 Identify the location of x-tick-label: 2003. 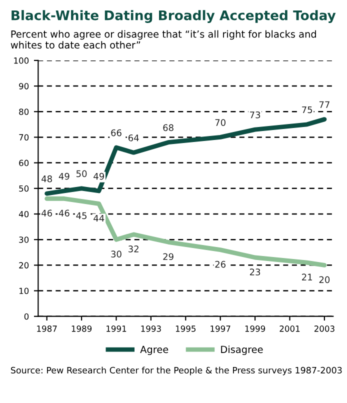
(324, 329).